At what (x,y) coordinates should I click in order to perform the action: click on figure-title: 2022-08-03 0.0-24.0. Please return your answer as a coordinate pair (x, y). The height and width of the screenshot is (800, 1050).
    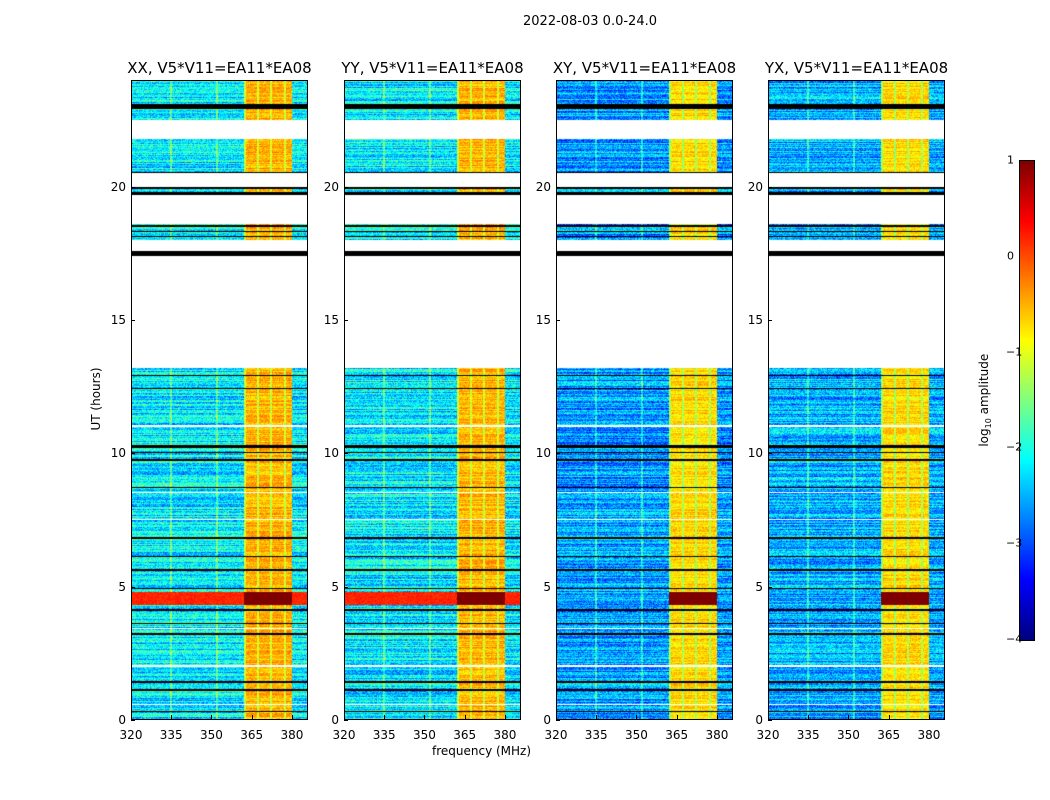
    Looking at the image, I should click on (590, 21).